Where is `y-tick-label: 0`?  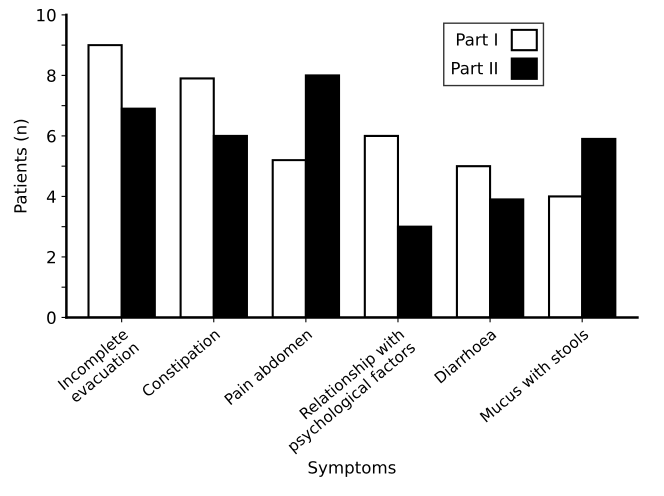 y-tick-label: 0 is located at coordinates (51, 317).